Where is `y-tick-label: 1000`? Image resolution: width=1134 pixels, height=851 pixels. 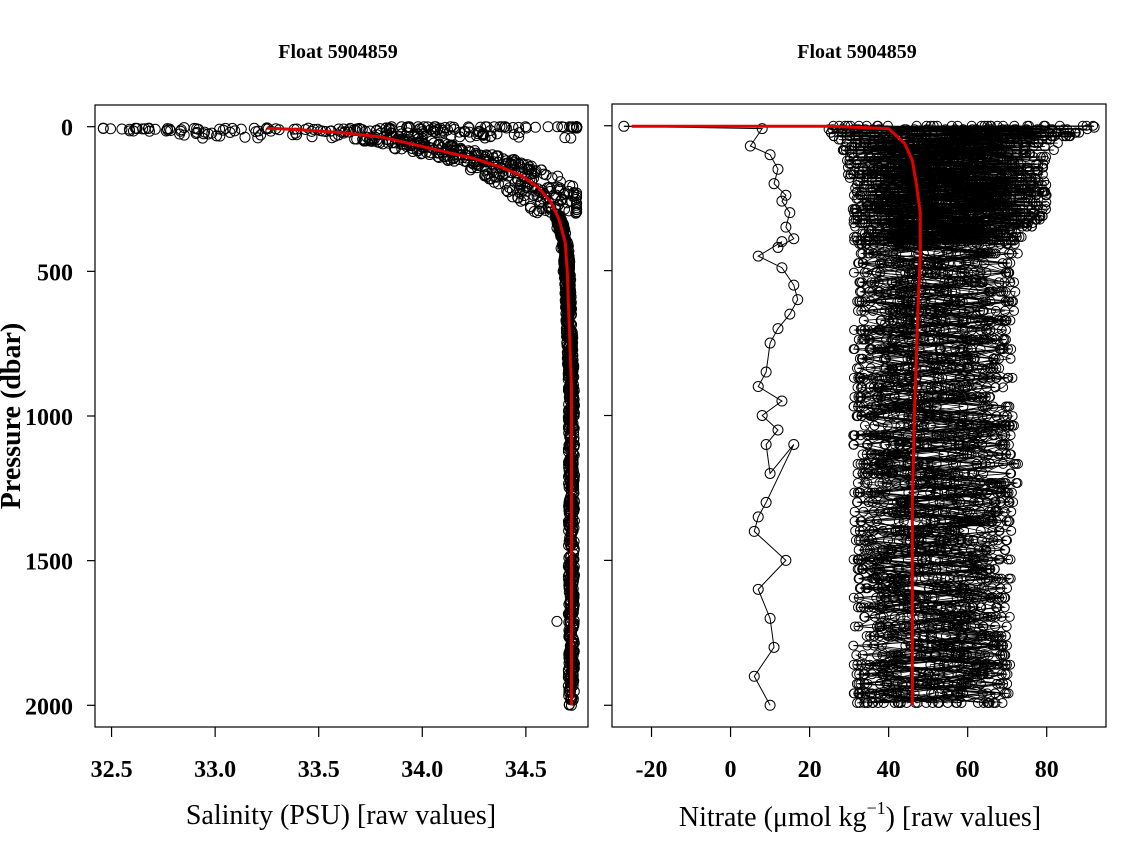
y-tick-label: 1000 is located at coordinates (49, 418).